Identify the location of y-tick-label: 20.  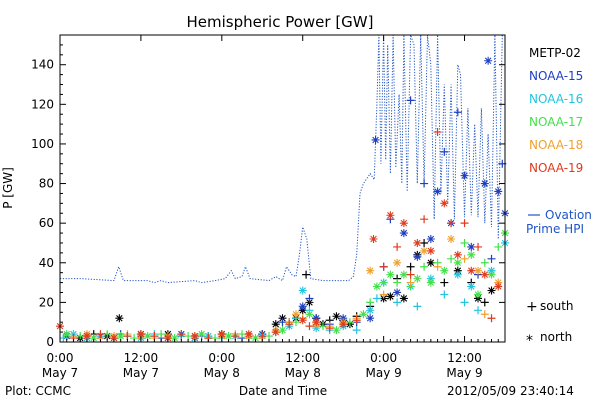
(46, 302).